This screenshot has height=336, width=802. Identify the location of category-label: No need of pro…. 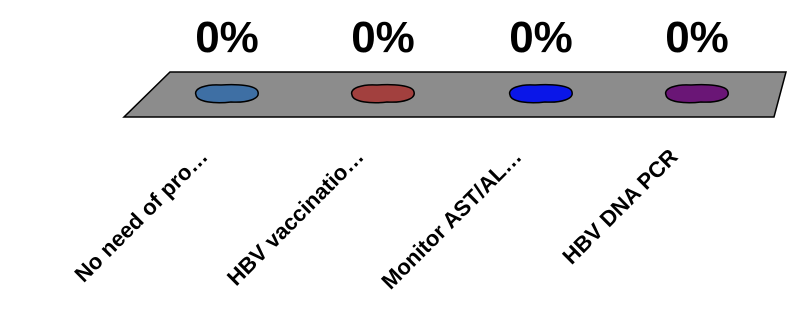
(141, 215).